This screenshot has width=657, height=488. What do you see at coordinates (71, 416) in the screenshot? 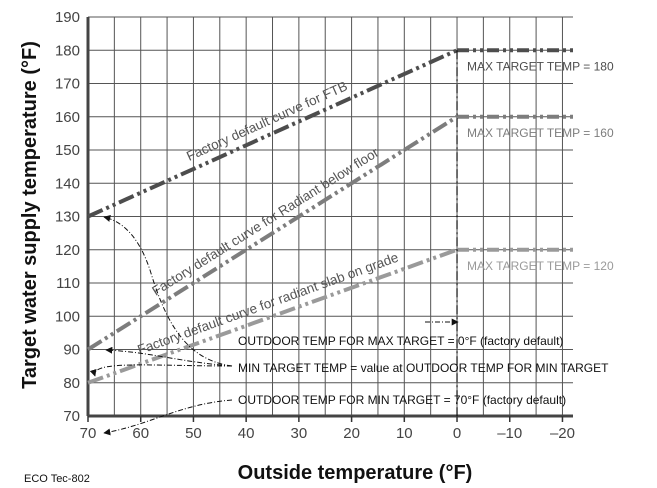
I see `y-tick-label: 70` at bounding box center [71, 416].